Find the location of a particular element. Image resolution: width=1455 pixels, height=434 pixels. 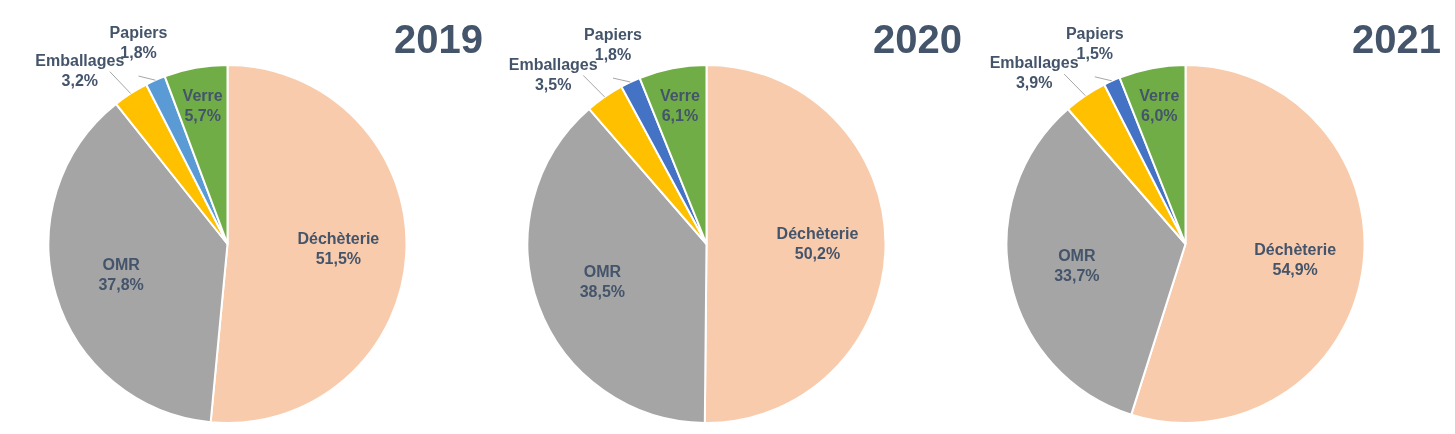

data-label: 54,9% is located at coordinates (1295, 270).